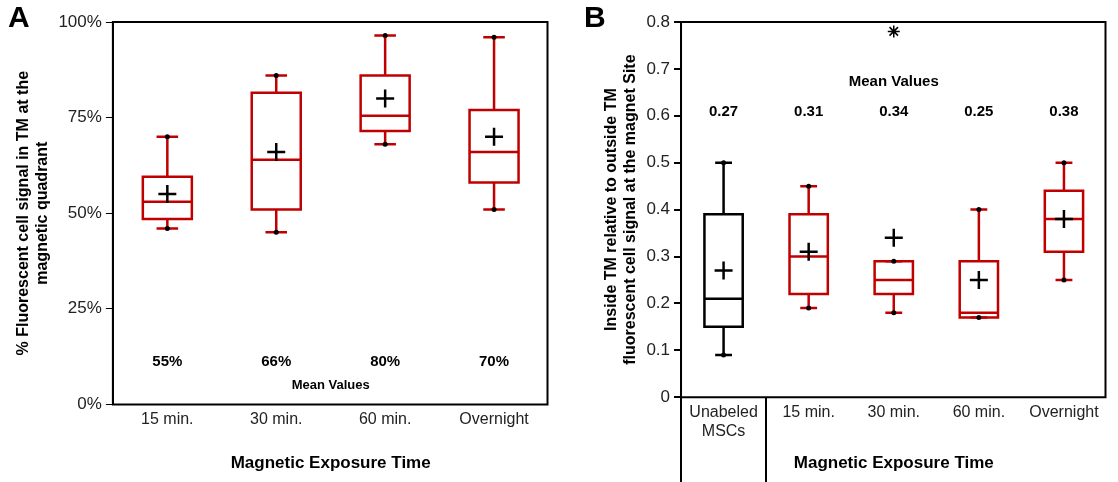  I want to click on y-axis-title: Inside TM relative to outside TM fluorescent cell signal at the magnet Site, so click(620, 209).